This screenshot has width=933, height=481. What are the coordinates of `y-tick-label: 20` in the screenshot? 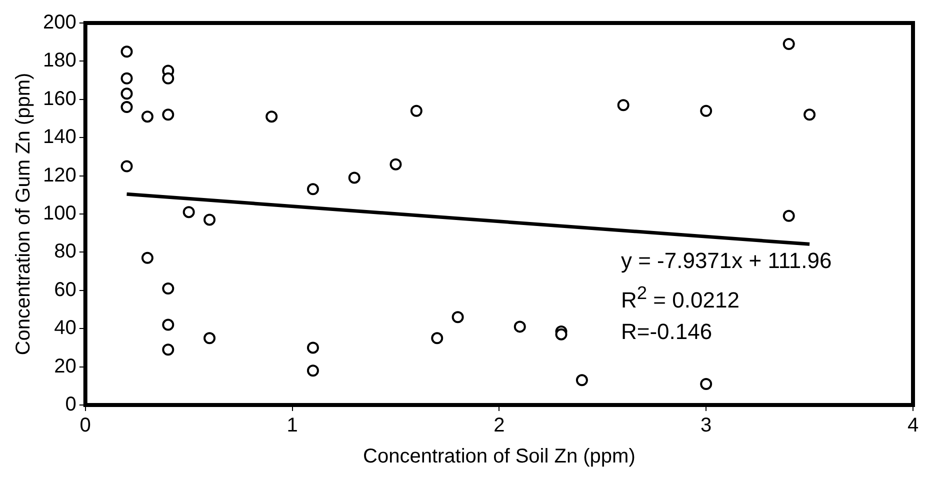 It's located at (65, 366).